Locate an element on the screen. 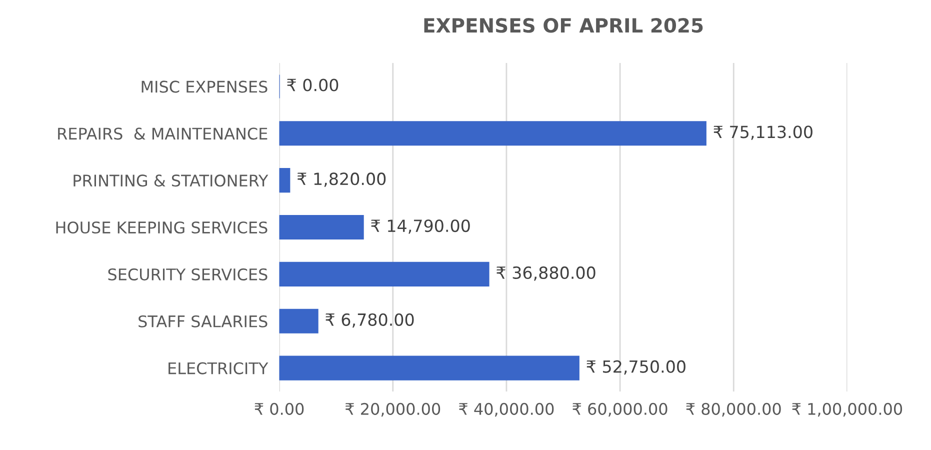  data-label: ₹ 75,113.00 is located at coordinates (763, 133).